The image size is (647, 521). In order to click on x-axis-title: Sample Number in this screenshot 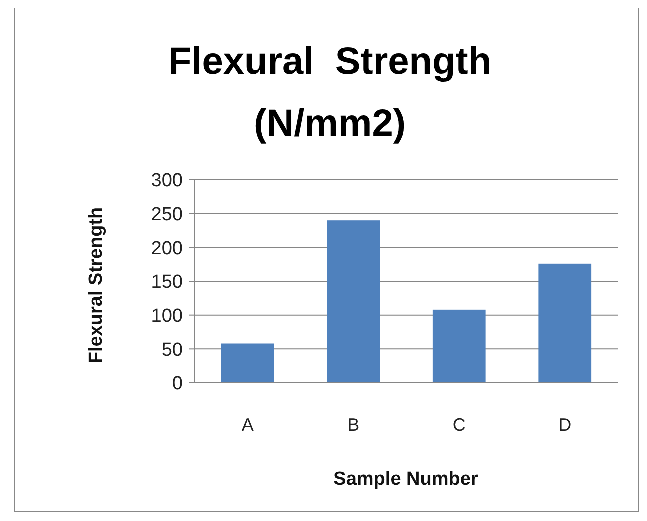, I will do `click(406, 479)`.